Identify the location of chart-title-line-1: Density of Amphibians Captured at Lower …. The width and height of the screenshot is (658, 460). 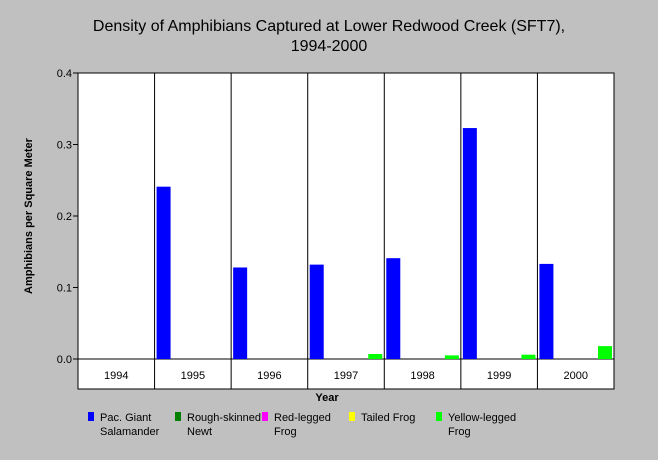
(329, 26).